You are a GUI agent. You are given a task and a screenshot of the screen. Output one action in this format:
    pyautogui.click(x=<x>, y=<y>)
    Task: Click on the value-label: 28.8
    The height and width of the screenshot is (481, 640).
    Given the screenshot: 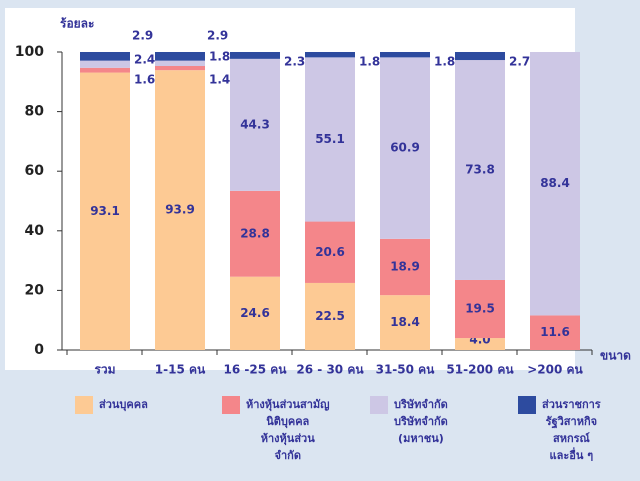 What is the action you would take?
    pyautogui.click(x=255, y=233)
    